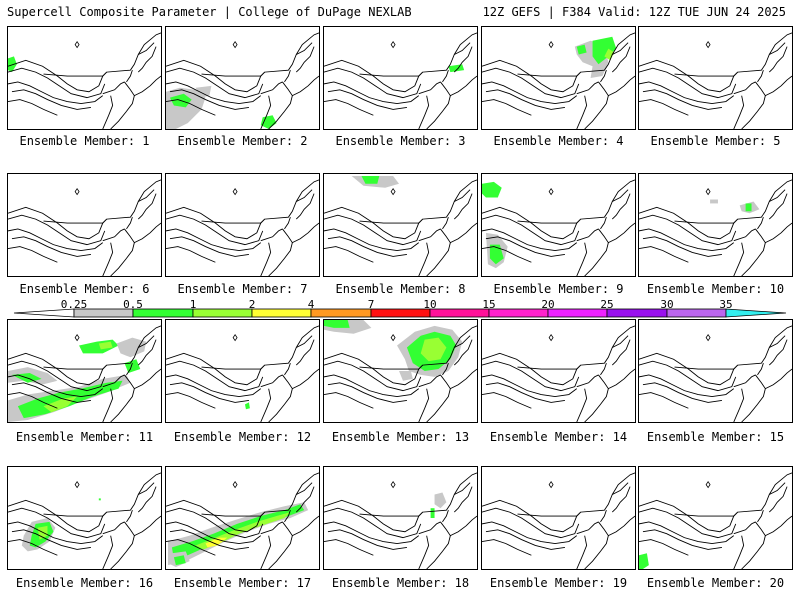  I want to click on colorbar-tick-label: 2, so click(252, 304).